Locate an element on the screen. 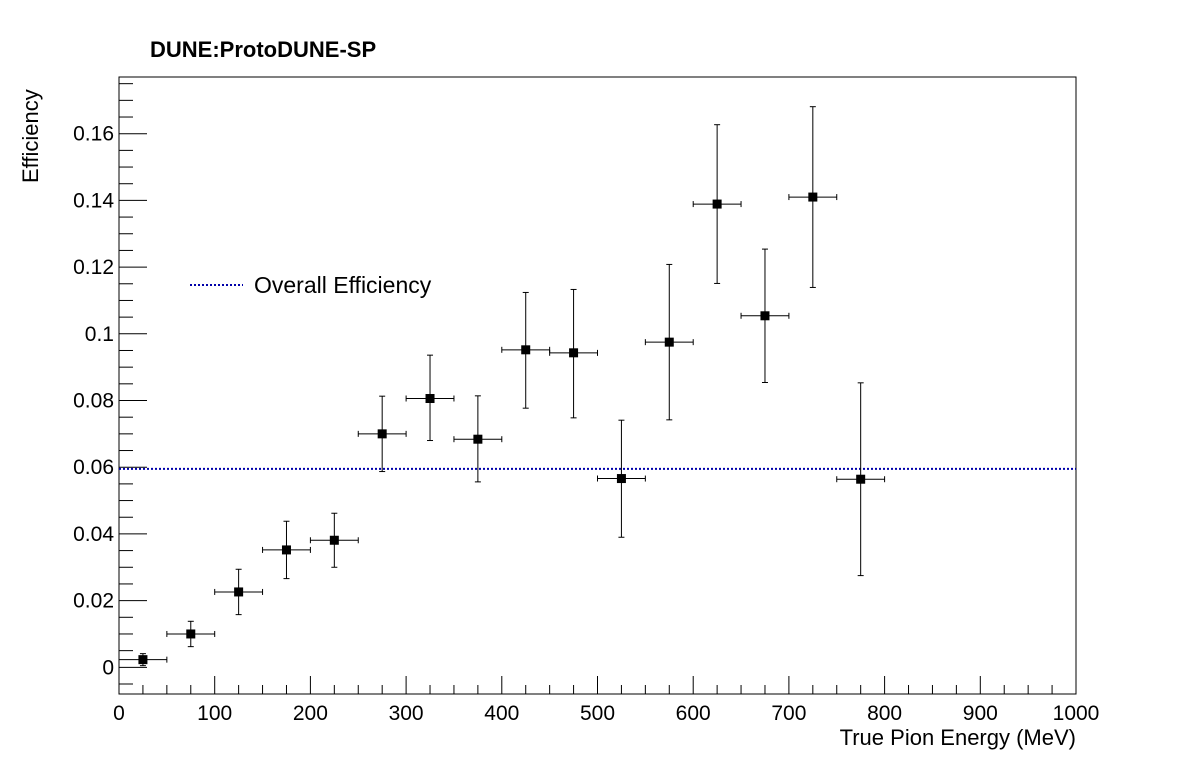 The height and width of the screenshot is (772, 1196). x-tick-label: 300 is located at coordinates (406, 713).